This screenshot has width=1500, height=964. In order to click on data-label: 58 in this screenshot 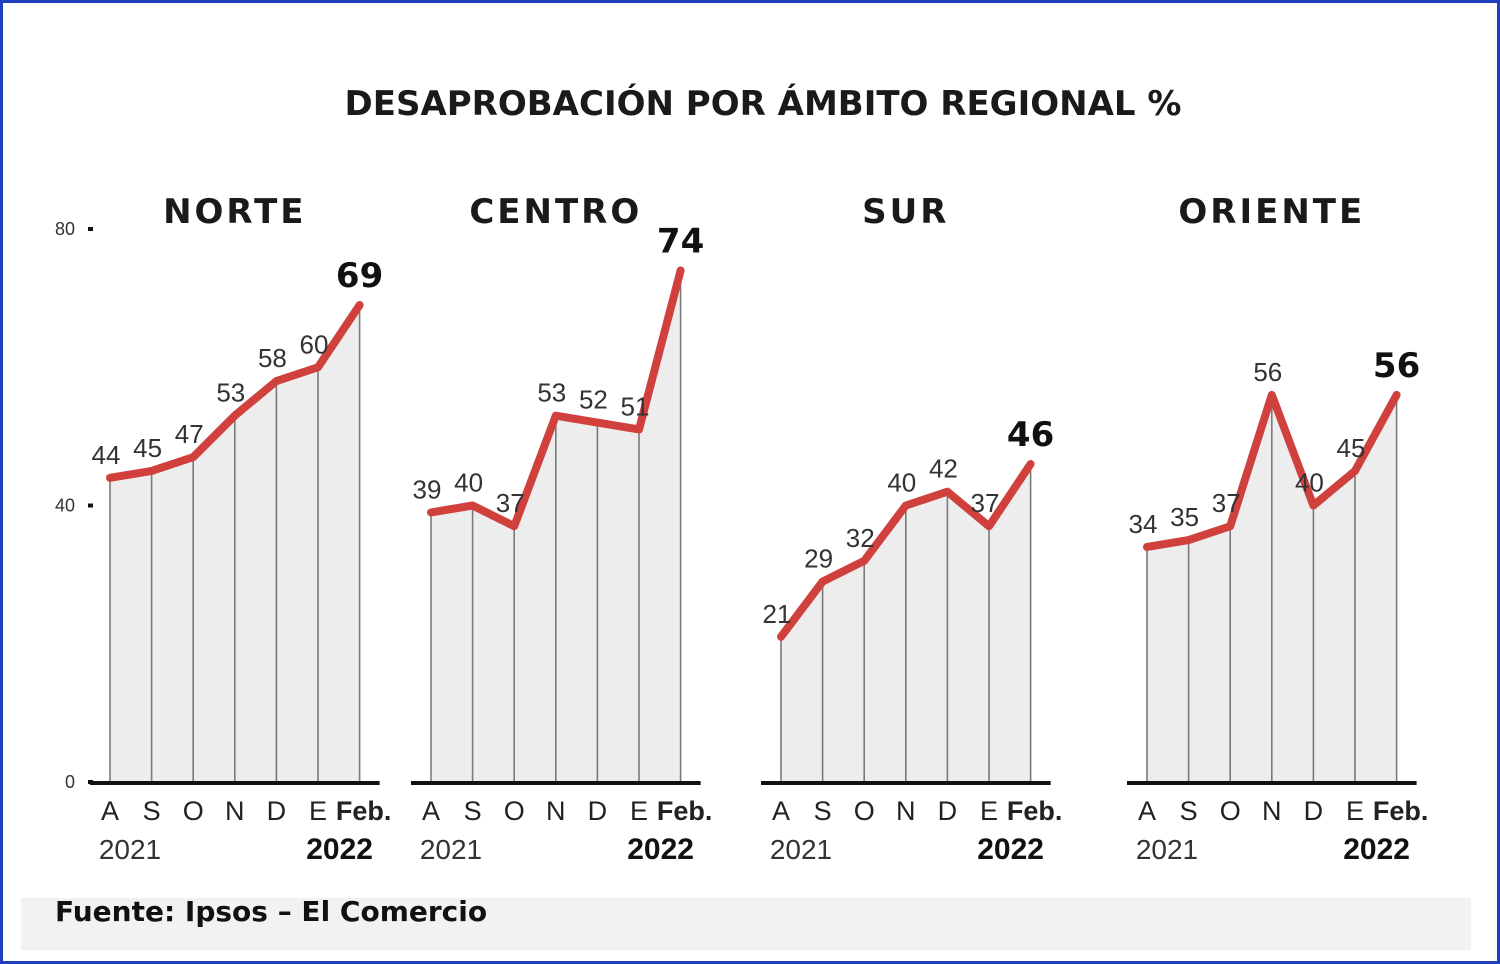, I will do `click(272, 358)`.